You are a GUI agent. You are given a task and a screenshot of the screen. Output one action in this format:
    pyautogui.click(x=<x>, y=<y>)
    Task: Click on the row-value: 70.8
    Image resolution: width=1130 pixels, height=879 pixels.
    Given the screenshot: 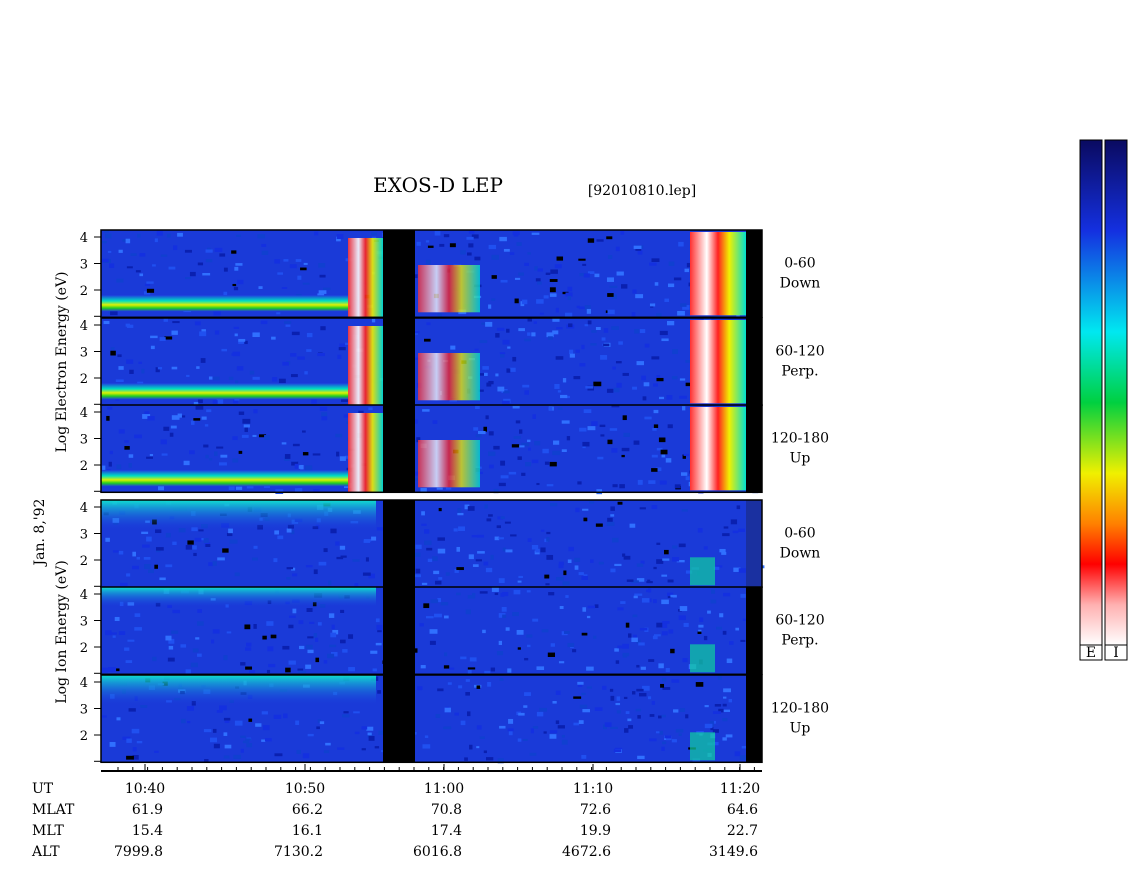 What is the action you would take?
    pyautogui.click(x=446, y=810)
    